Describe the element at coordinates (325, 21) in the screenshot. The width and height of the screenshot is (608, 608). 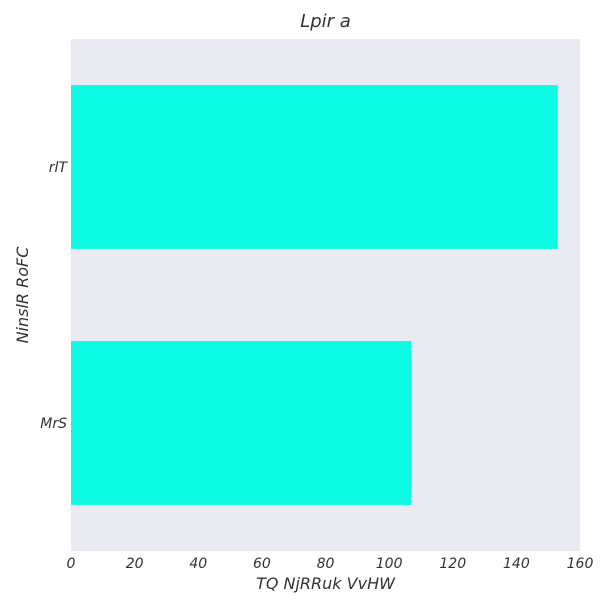
I see `chart-title: Lpir a` at that location.